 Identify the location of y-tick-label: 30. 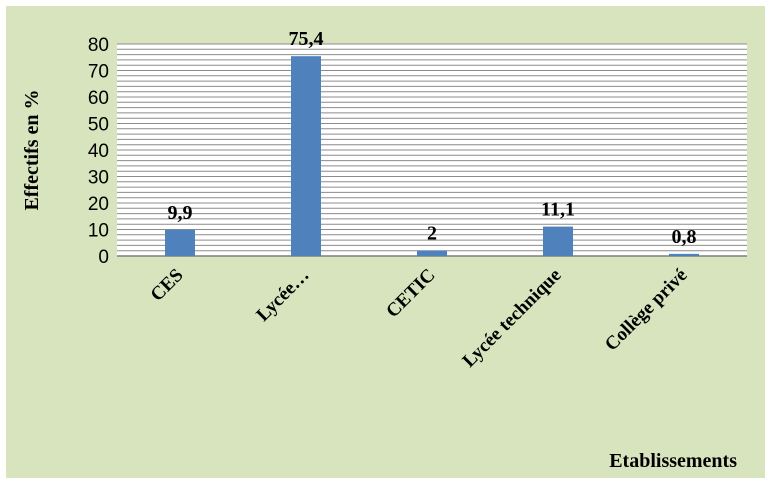
(98, 178).